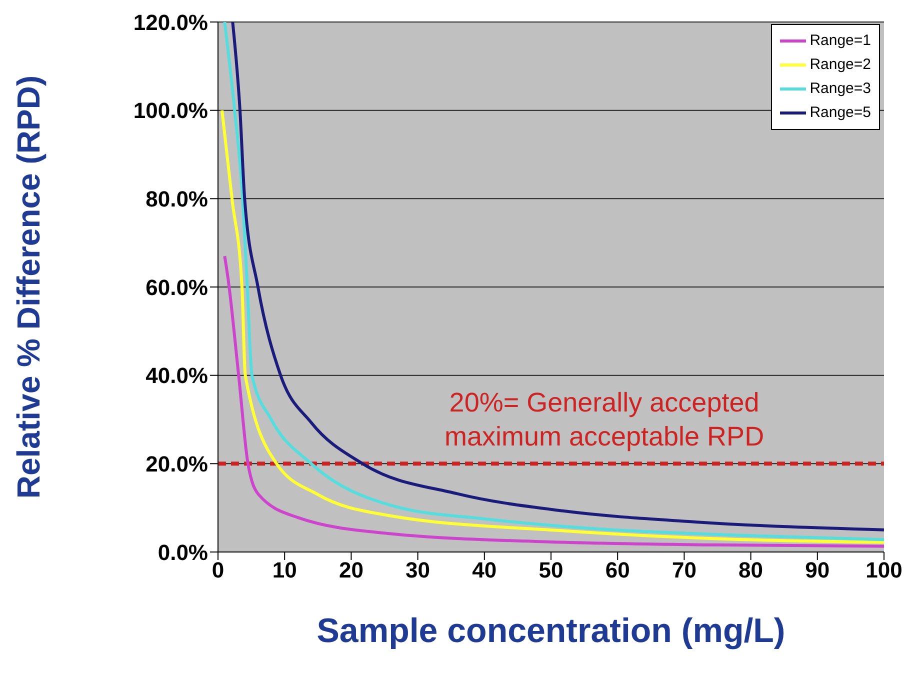 The width and height of the screenshot is (916, 690). I want to click on x-tick-label: 0, so click(218, 570).